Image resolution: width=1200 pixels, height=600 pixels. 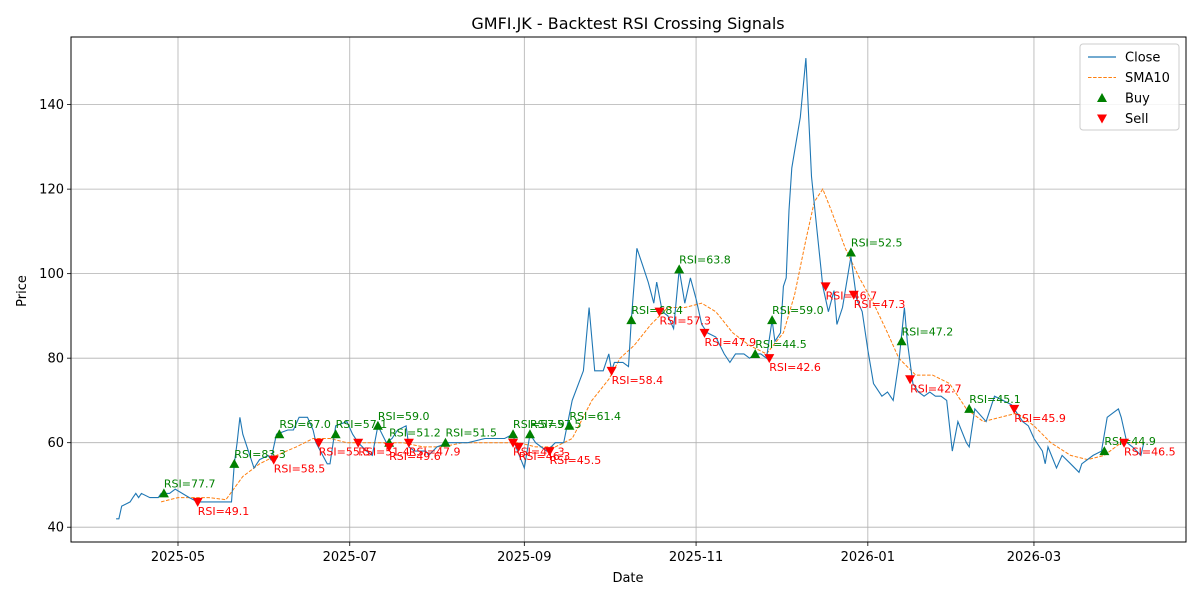 What do you see at coordinates (22, 291) in the screenshot?
I see `y-axis-label: Price` at bounding box center [22, 291].